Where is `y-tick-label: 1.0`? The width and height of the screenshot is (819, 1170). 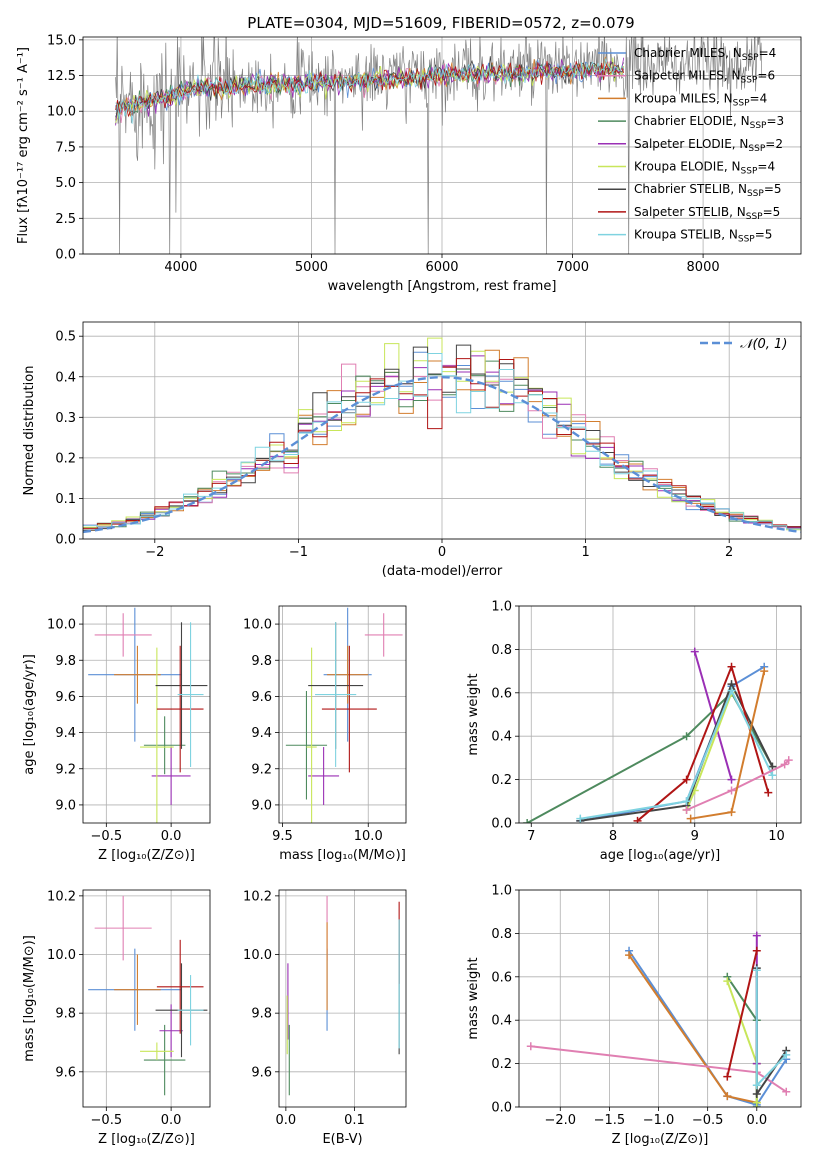
y-tick-label: 1.0 is located at coordinates (501, 891).